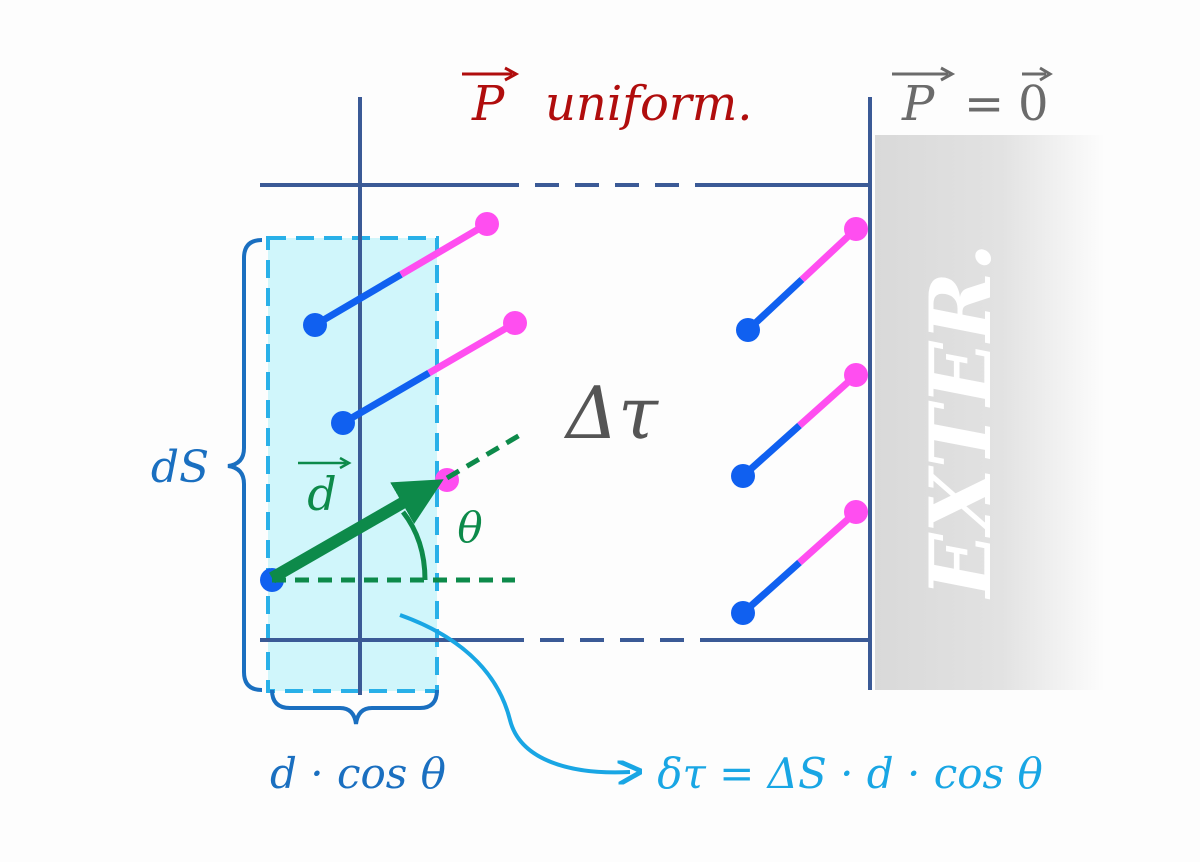 This screenshot has height=862, width=1200. I want to click on title: P uniform., so click(607, 99).